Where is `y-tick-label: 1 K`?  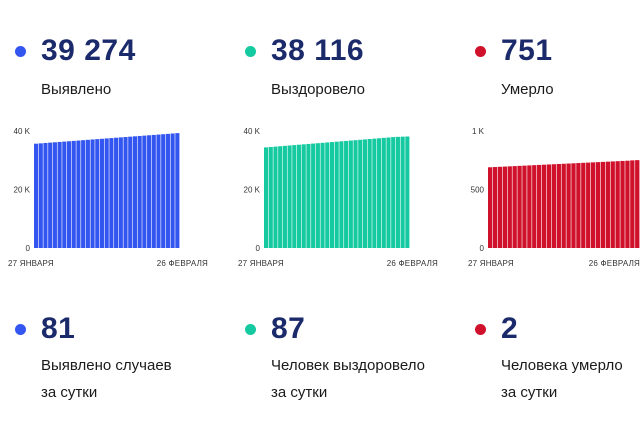
y-tick-label: 1 K is located at coordinates (478, 131).